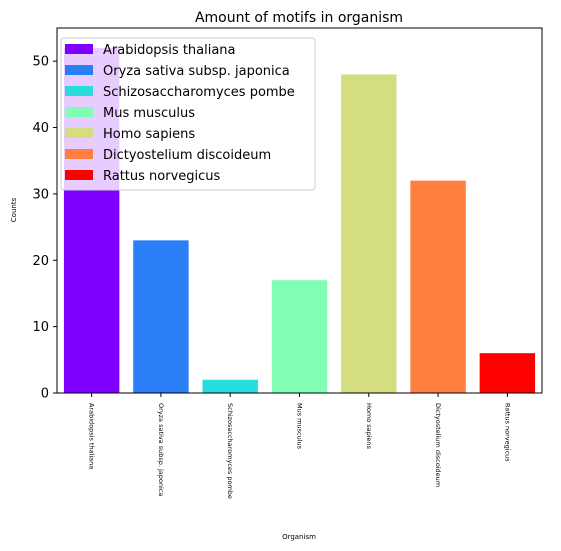  Describe the element at coordinates (162, 176) in the screenshot. I see `legend-entry: Rattus norvegicus` at that location.